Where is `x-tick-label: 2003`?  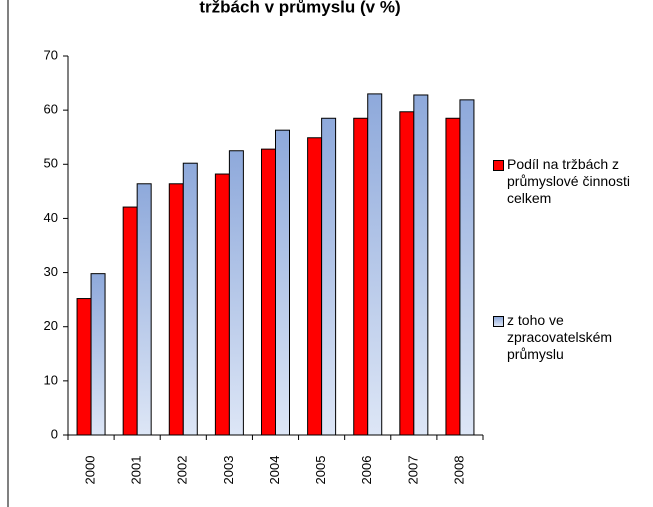 x-tick-label: 2003 is located at coordinates (228, 470).